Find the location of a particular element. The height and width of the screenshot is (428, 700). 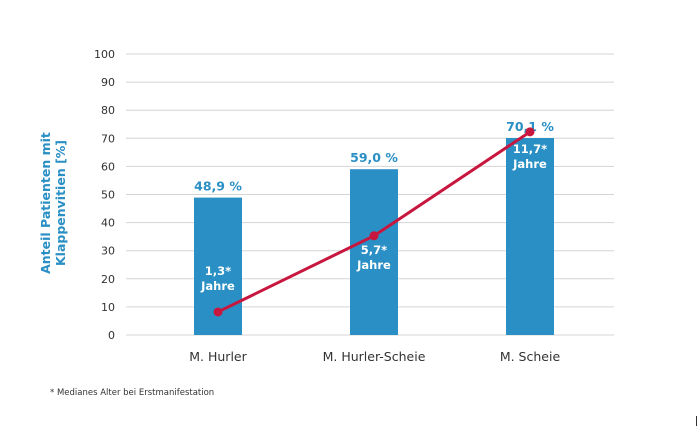

y-tick-label: 100 is located at coordinates (104, 54).